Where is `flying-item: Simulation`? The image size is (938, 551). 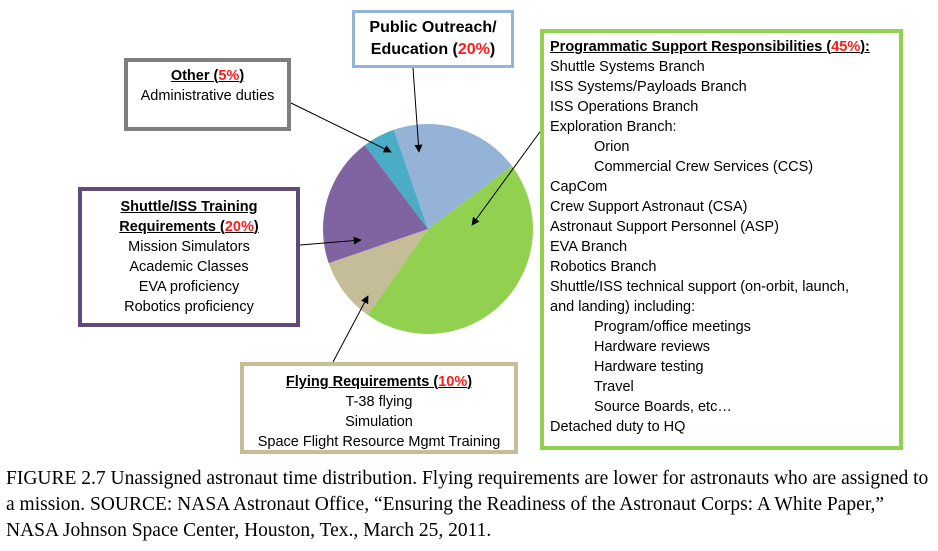
flying-item: Simulation is located at coordinates (379, 422).